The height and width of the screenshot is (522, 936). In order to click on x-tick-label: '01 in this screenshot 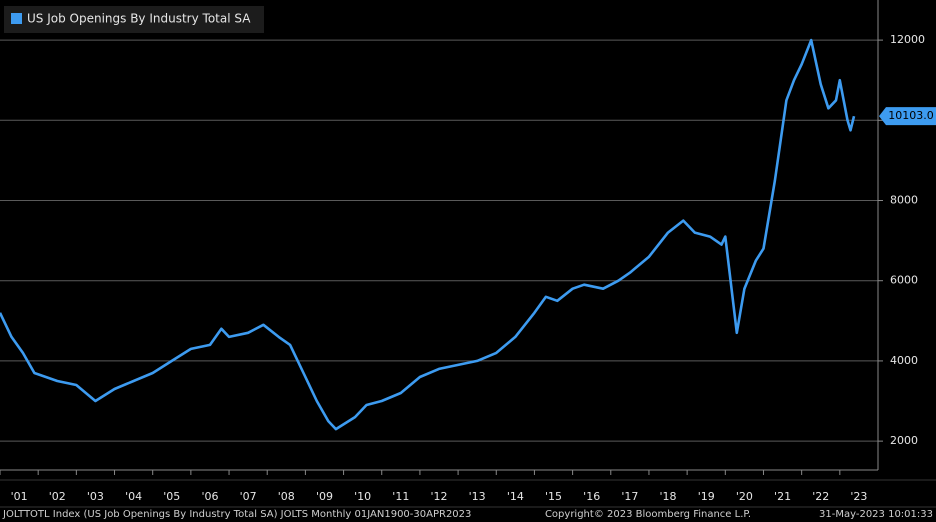, I will do `click(19, 496)`.